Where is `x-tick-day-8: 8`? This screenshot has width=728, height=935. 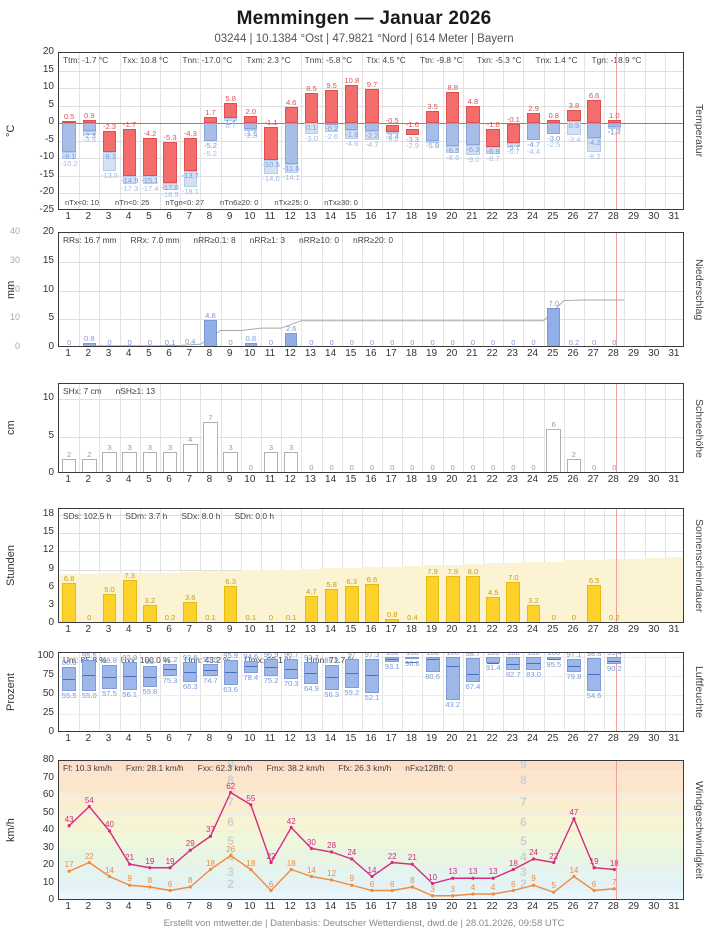
x-tick-day-8: 8 is located at coordinates (209, 906).